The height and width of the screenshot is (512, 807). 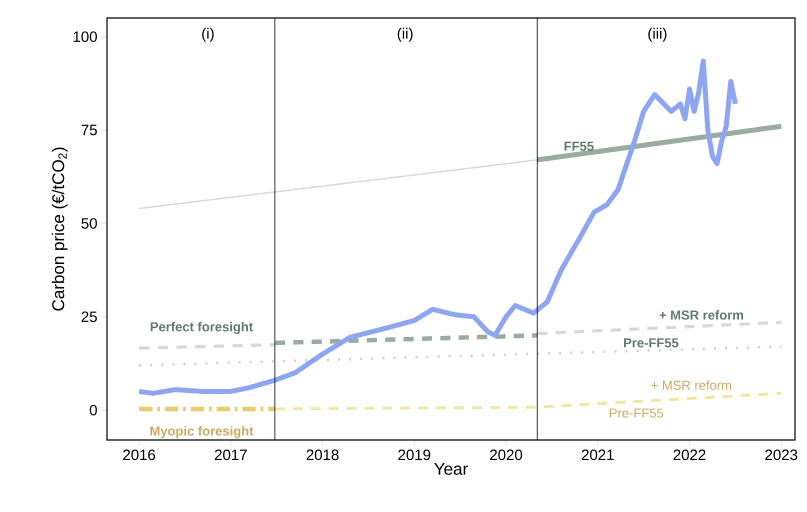 What do you see at coordinates (405, 35) in the screenshot?
I see `annotation: (ii)` at bounding box center [405, 35].